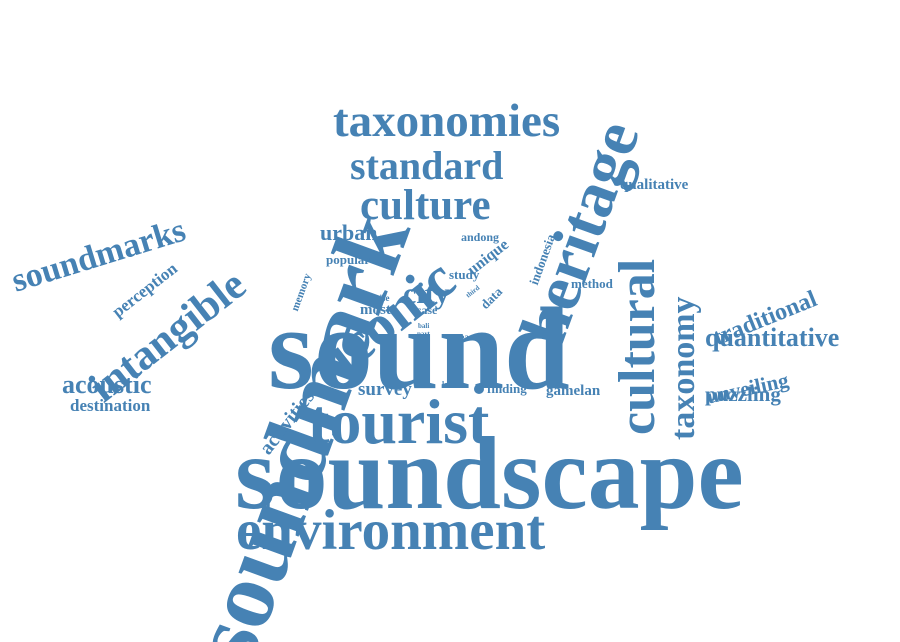 The height and width of the screenshot is (642, 900). What do you see at coordinates (743, 394) in the screenshot?
I see `word-puzzling: puzzling` at bounding box center [743, 394].